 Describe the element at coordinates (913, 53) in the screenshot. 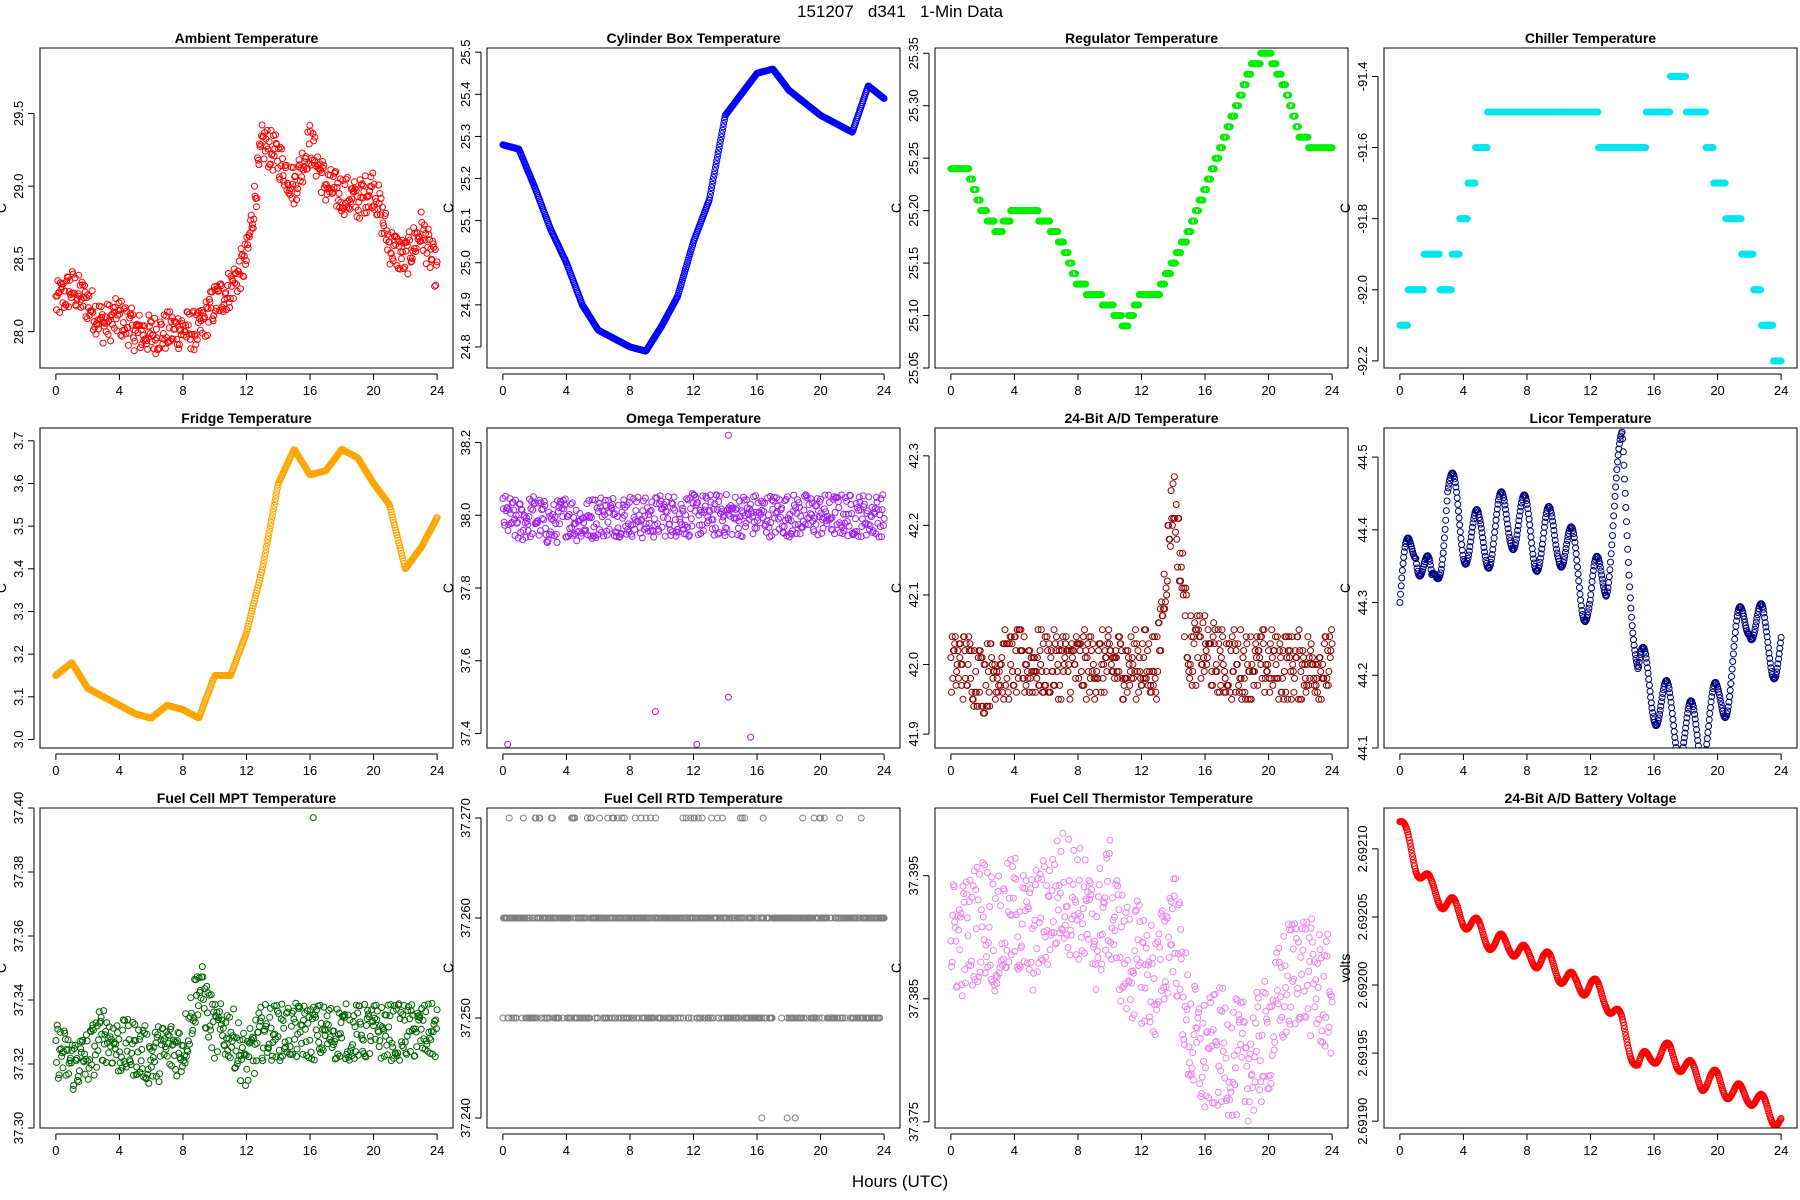

I see `y-tick-label: 25.35` at that location.